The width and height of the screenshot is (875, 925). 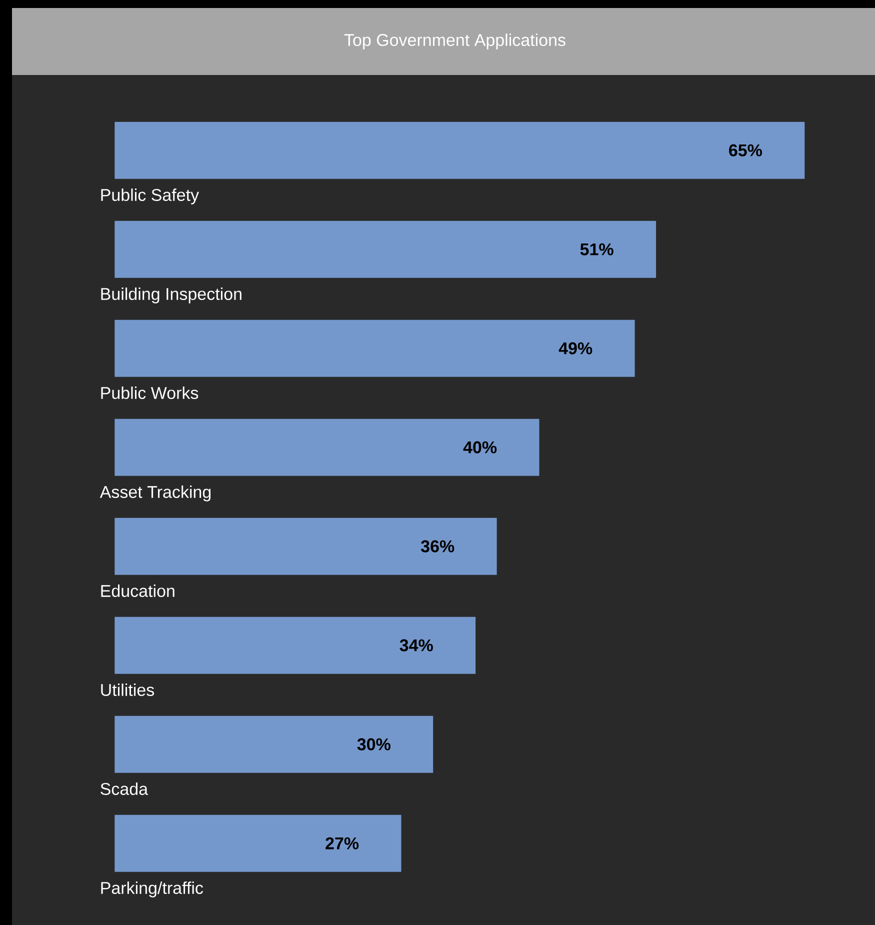 What do you see at coordinates (155, 494) in the screenshot?
I see `y-tick-label: Asset Tracking` at bounding box center [155, 494].